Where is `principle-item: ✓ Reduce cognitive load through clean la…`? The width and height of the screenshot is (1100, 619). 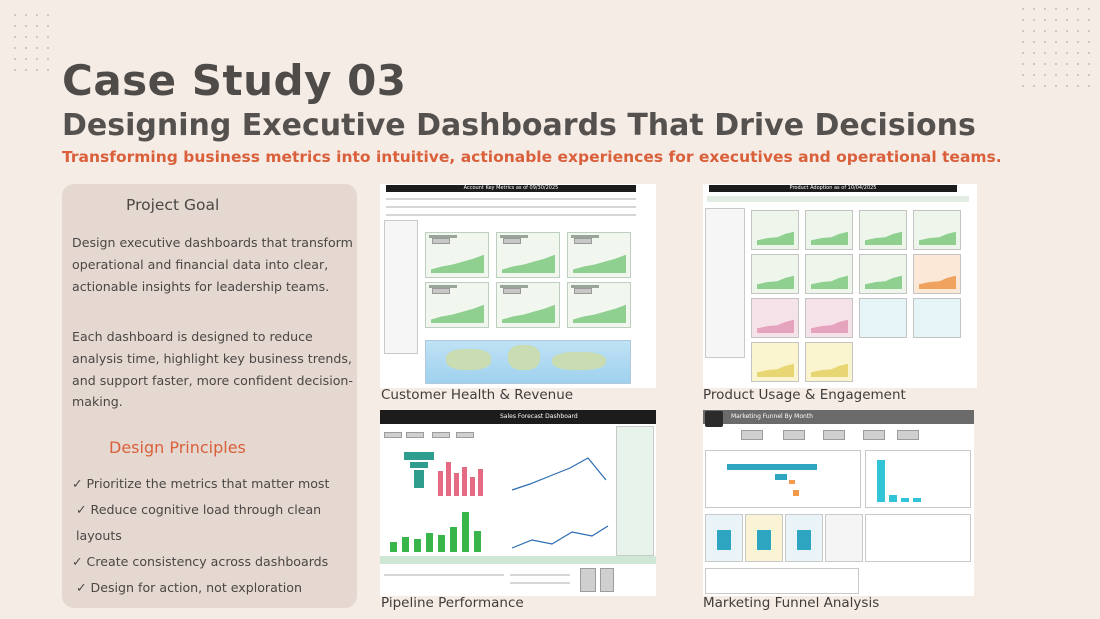
principle-item: ✓ Reduce cognitive load through clean la… is located at coordinates (199, 522).